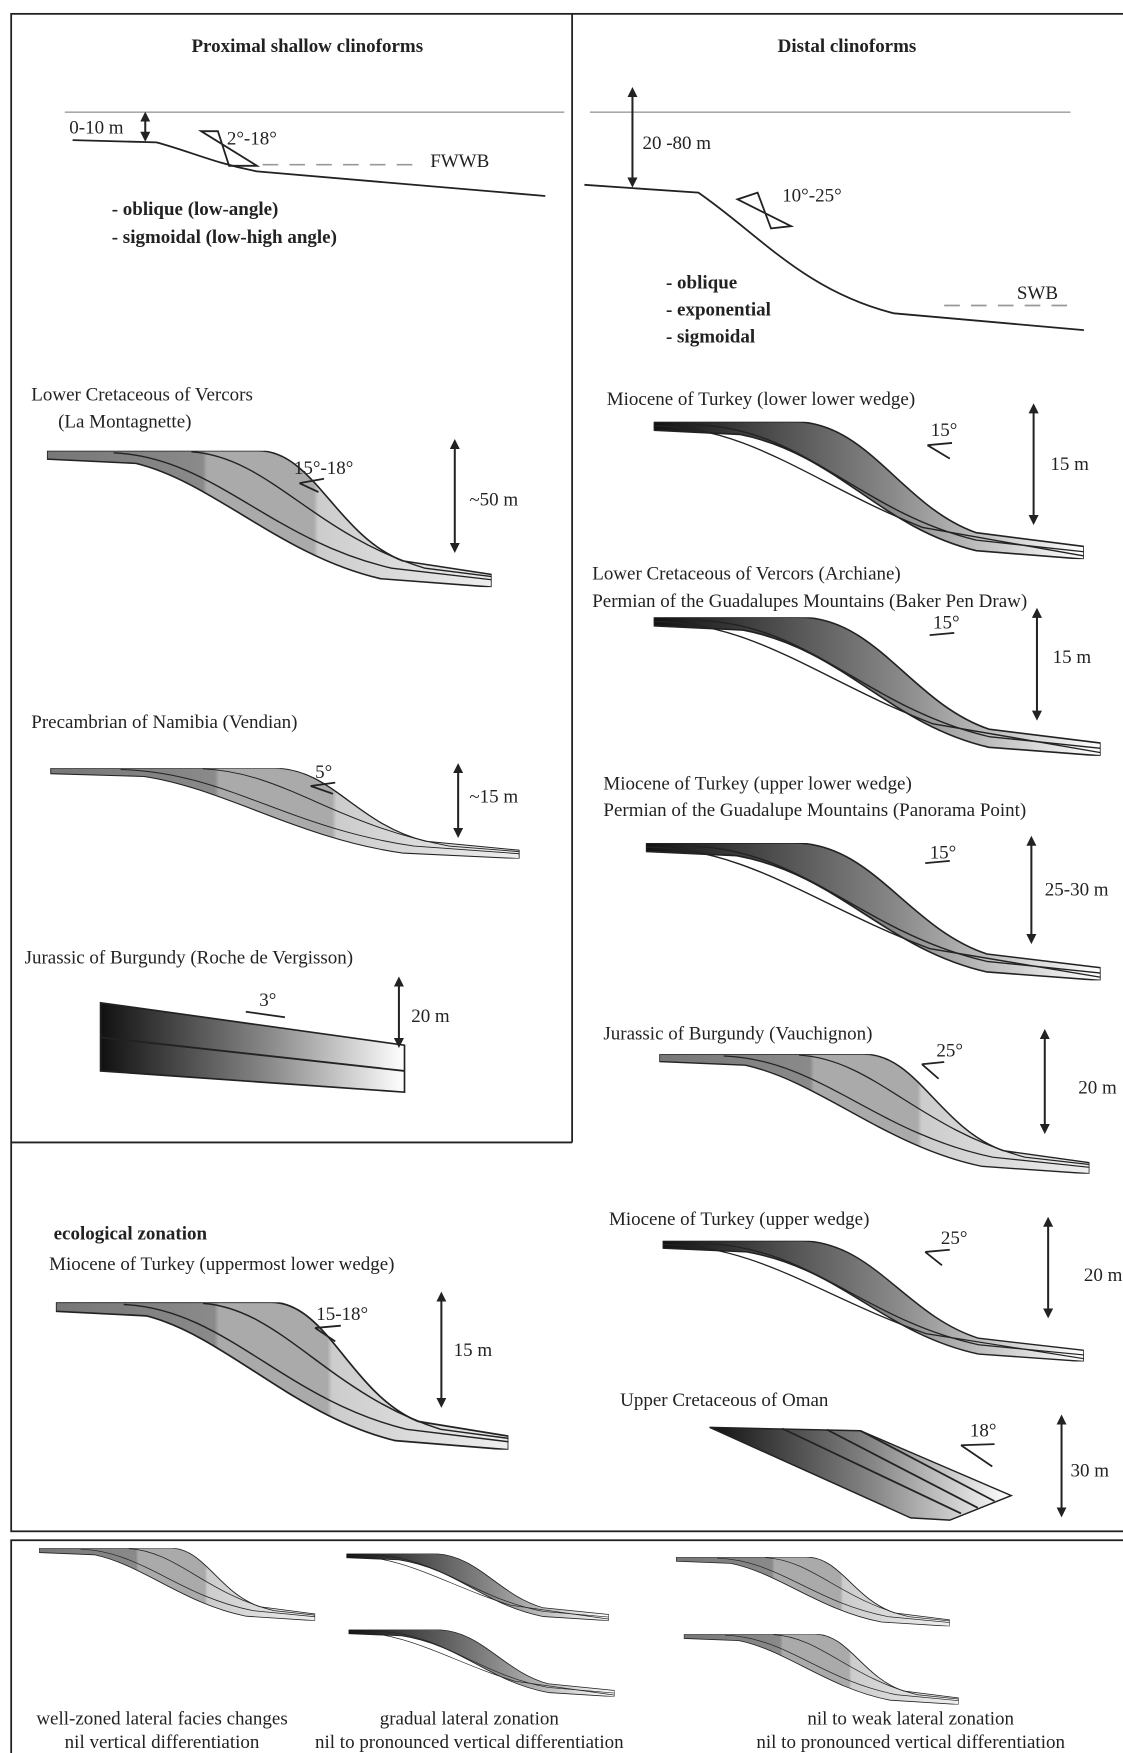 The image size is (1123, 1753). Describe the element at coordinates (493, 500) in the screenshot. I see `height-label: ~50 m` at that location.